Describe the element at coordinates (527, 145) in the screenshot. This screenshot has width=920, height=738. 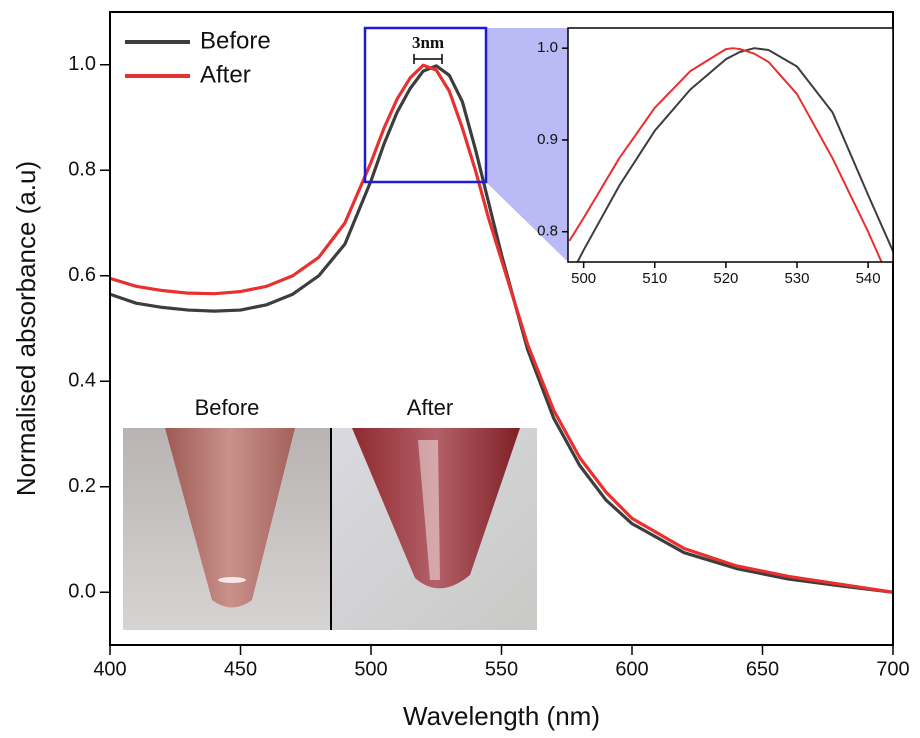
I see `zoom-connector` at that location.